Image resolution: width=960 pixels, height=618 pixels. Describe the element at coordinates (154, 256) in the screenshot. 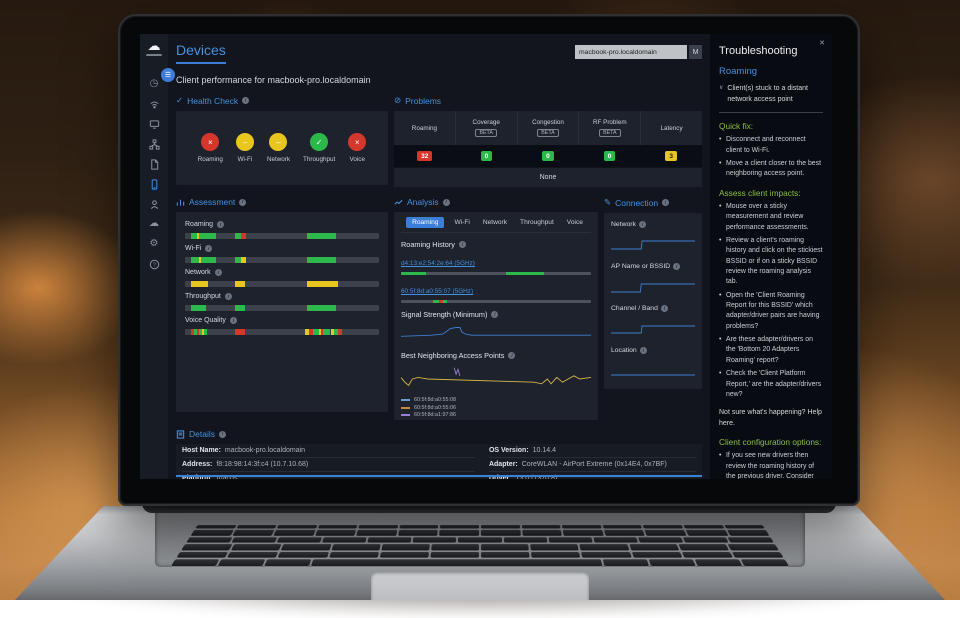

I see `app-sidebar: ☁ ☰ ◷ ☁ ⚙` at that location.